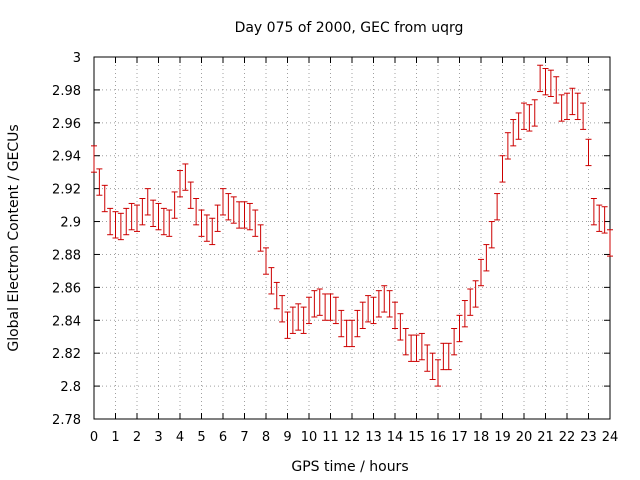 The height and width of the screenshot is (480, 640). I want to click on y-tick-label: 3, so click(77, 58).